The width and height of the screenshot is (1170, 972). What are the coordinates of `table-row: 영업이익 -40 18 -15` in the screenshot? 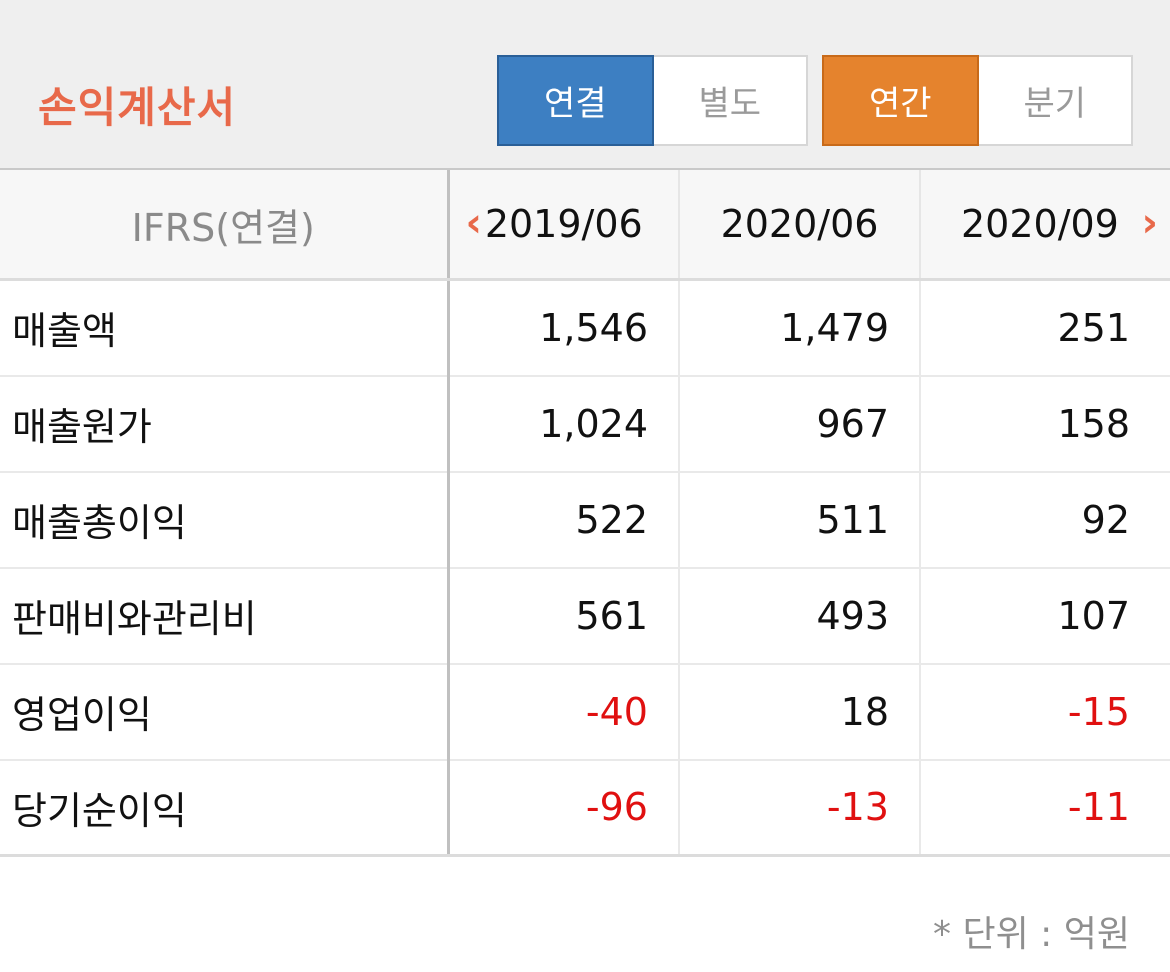 It's located at (585, 712).